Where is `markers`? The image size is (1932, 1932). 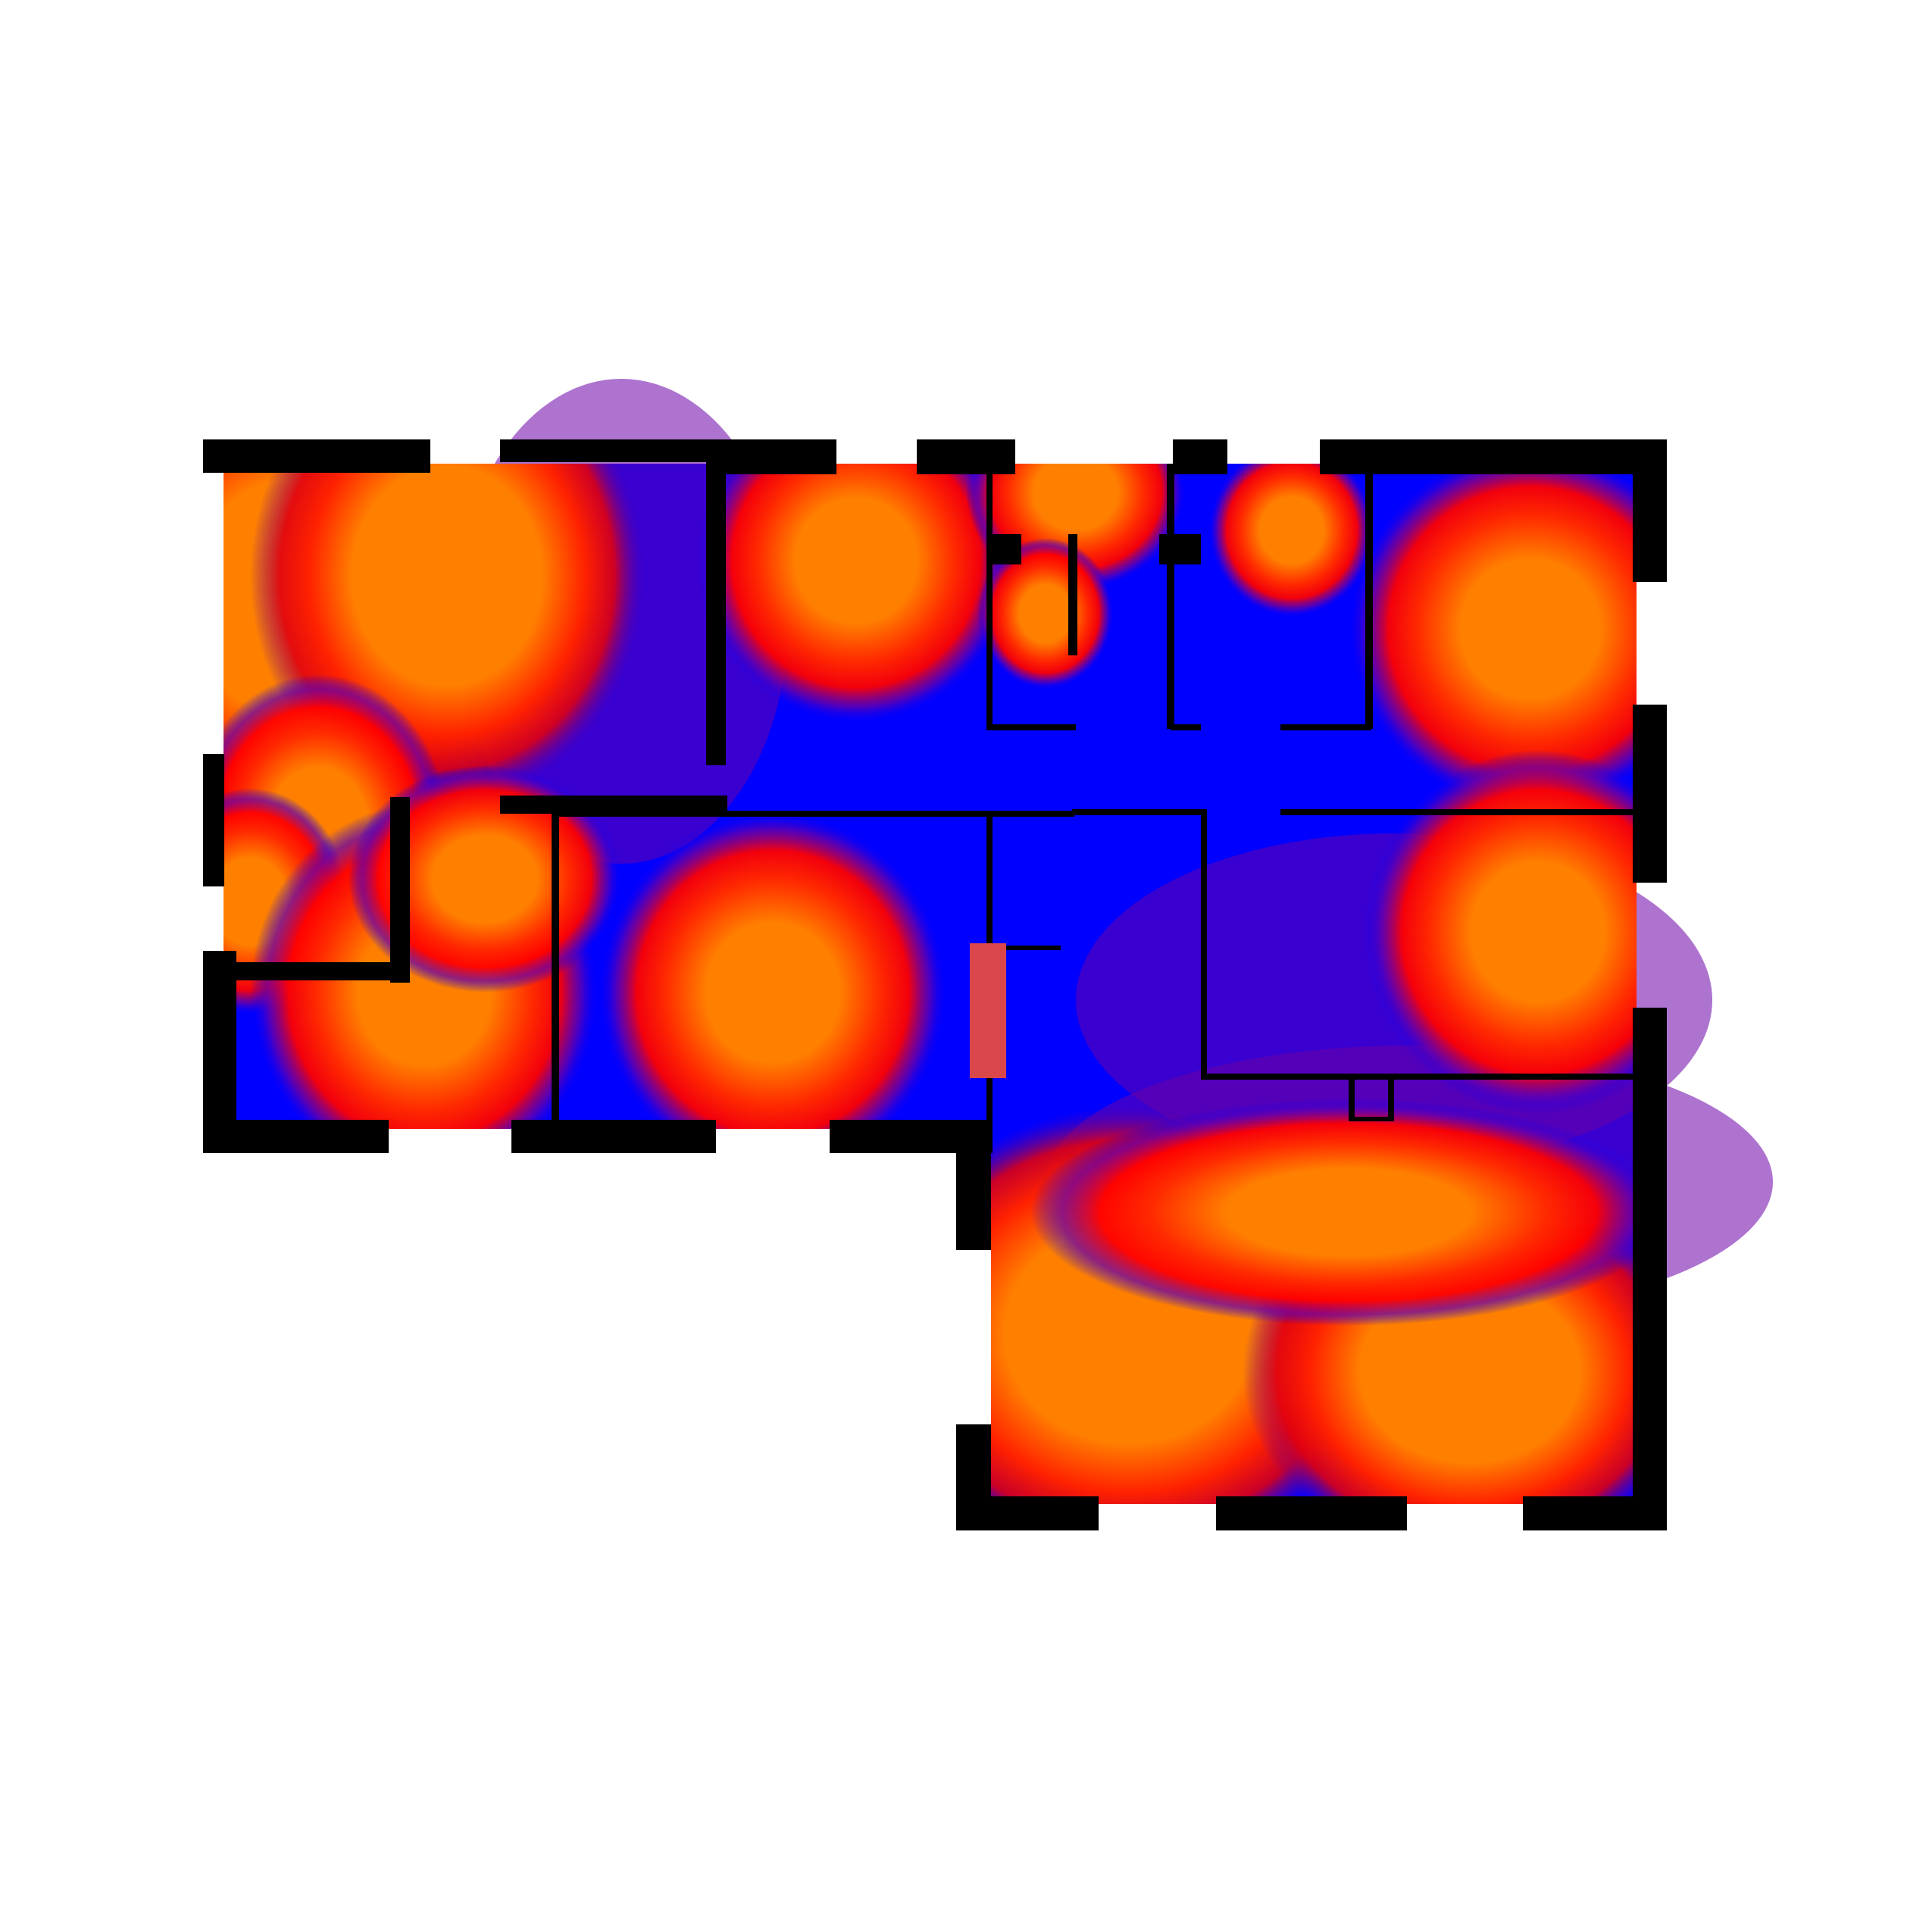
markers is located at coordinates (988, 1010).